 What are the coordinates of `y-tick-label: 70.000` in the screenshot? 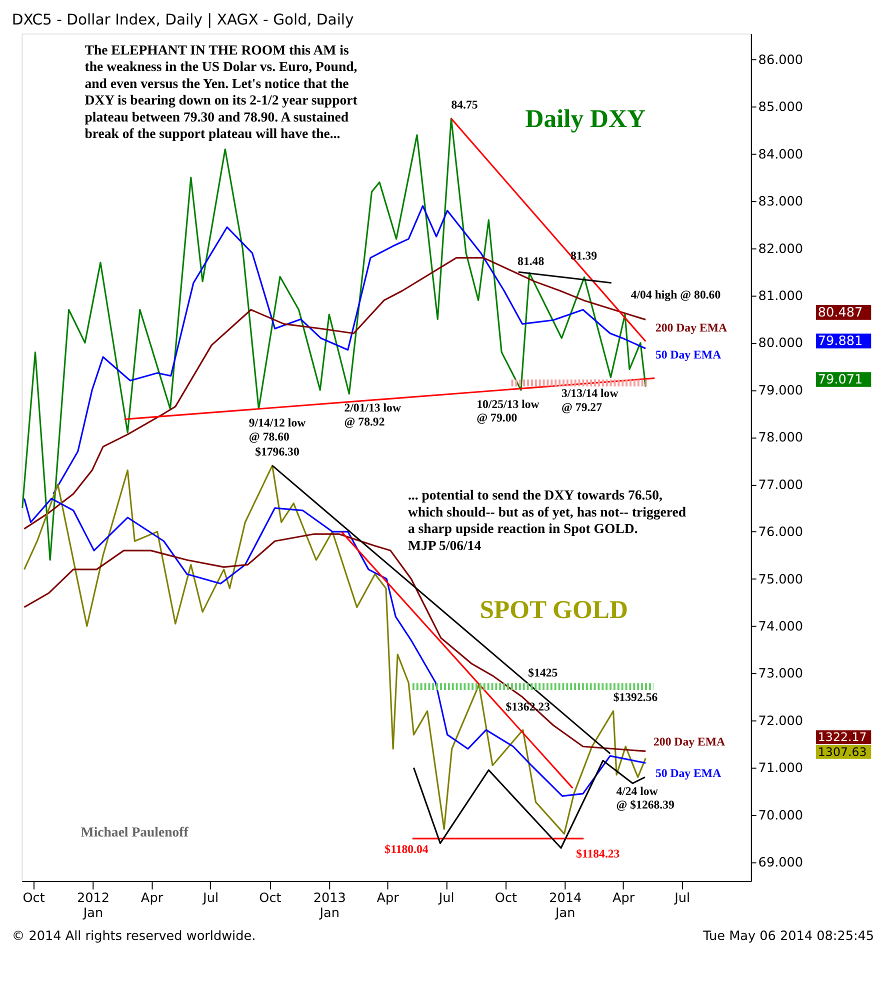 It's located at (781, 816).